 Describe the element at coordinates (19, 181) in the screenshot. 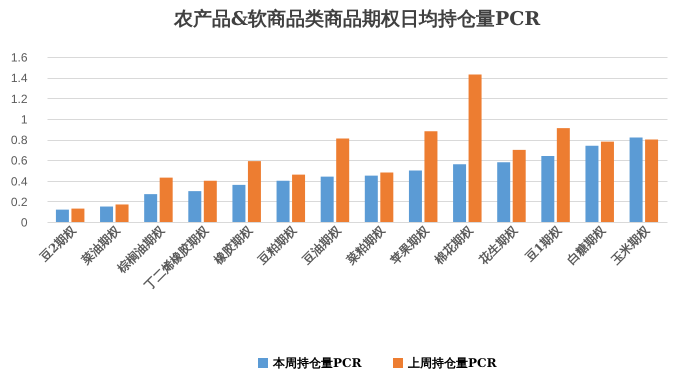

I see `y-tick-label: 0.4` at that location.